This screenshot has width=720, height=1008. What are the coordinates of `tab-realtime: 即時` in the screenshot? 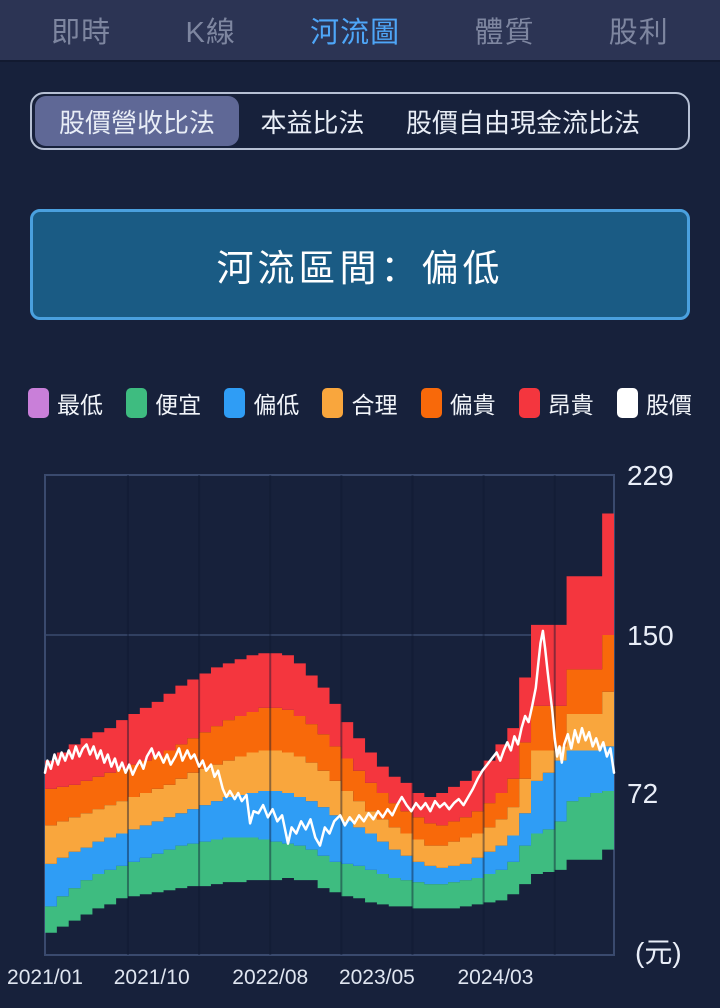 It's located at (81, 33).